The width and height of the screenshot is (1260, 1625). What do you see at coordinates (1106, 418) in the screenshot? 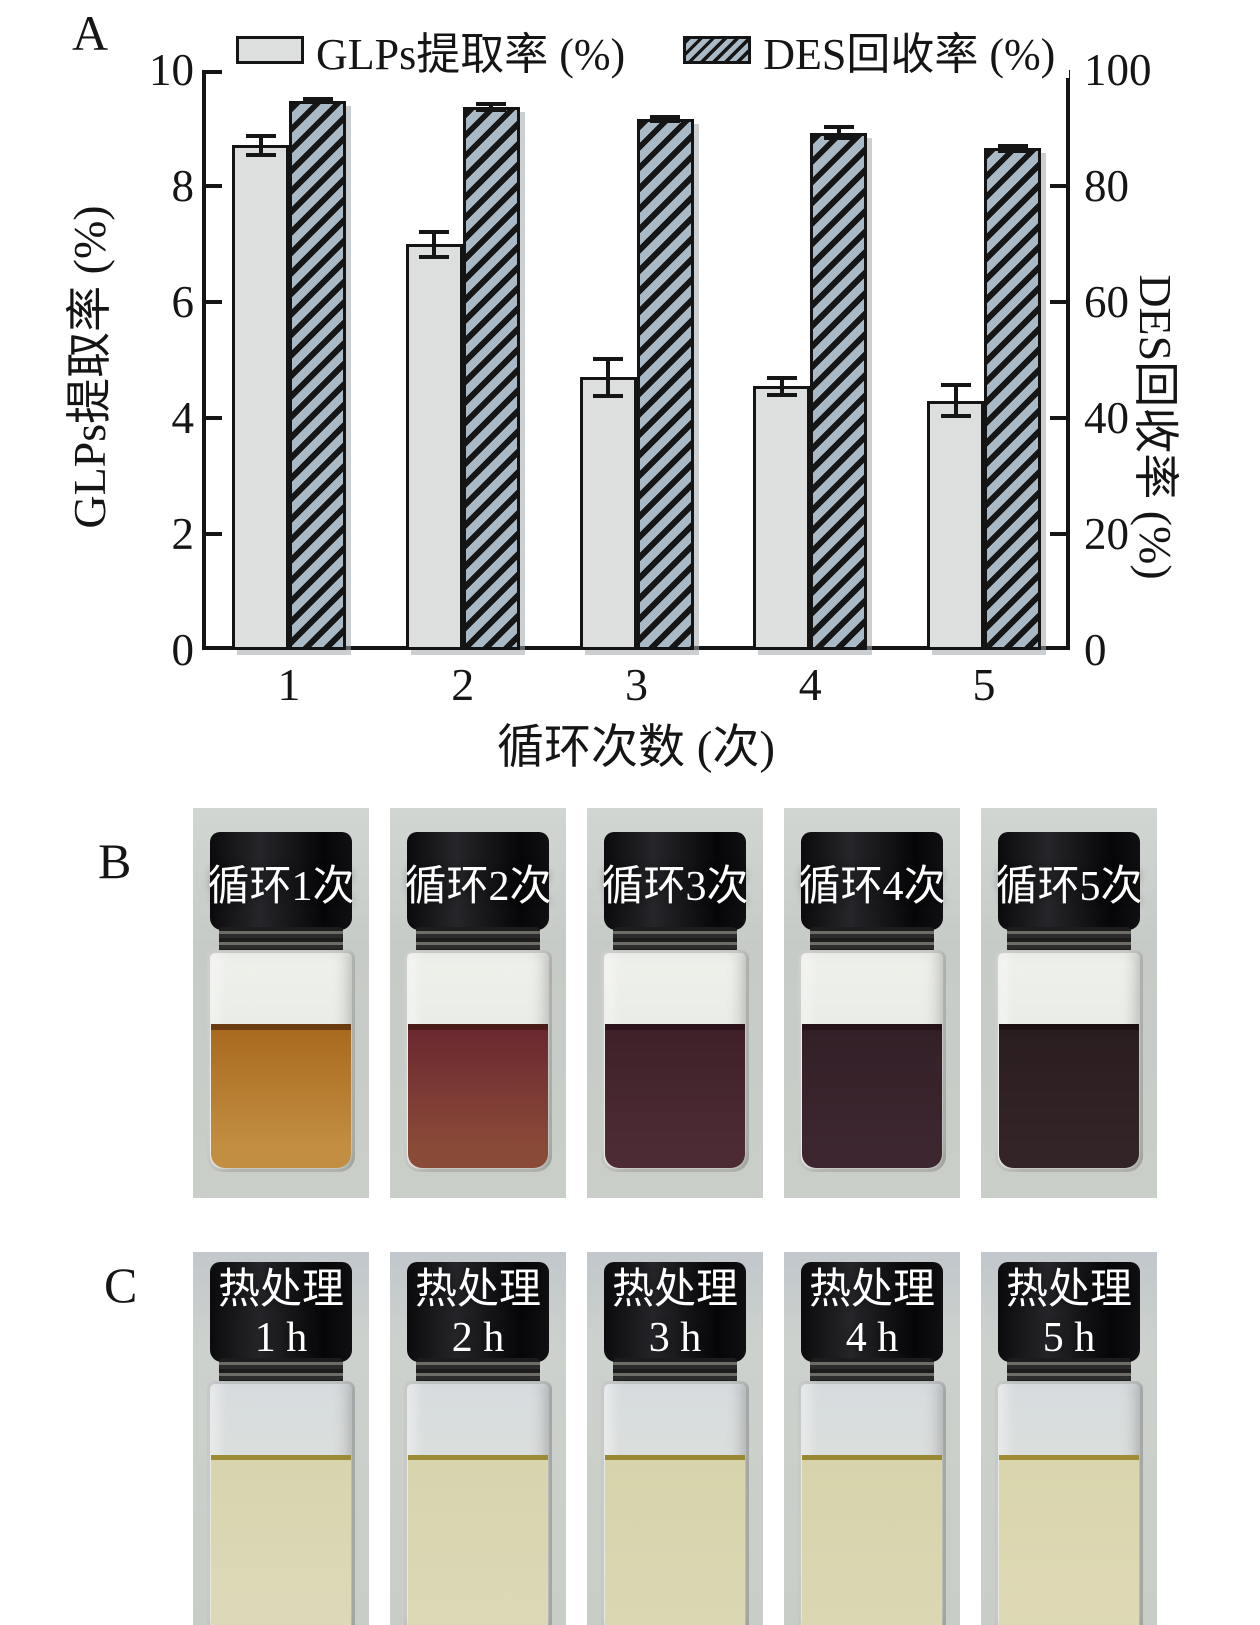
I see `right-tick-label: 40` at bounding box center [1106, 418].